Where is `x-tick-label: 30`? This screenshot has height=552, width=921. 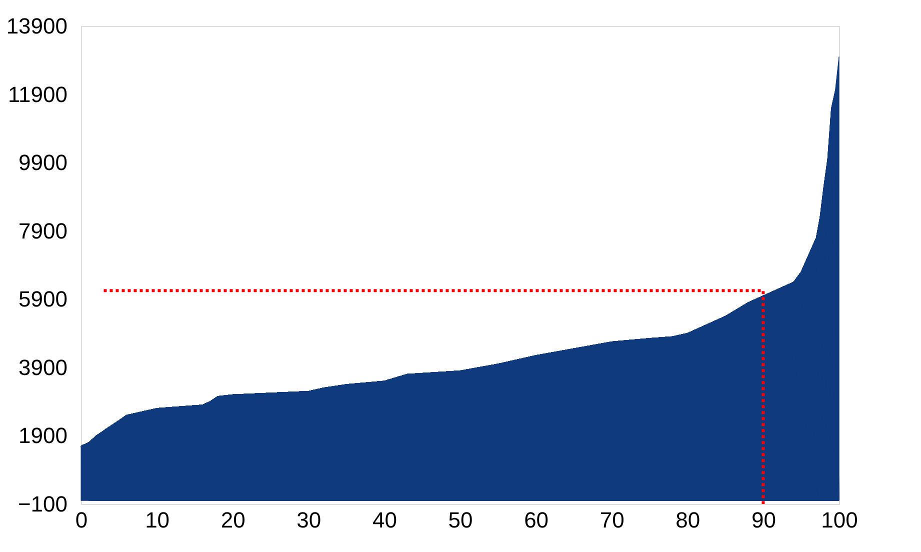 x-tick-label: 30 is located at coordinates (309, 520).